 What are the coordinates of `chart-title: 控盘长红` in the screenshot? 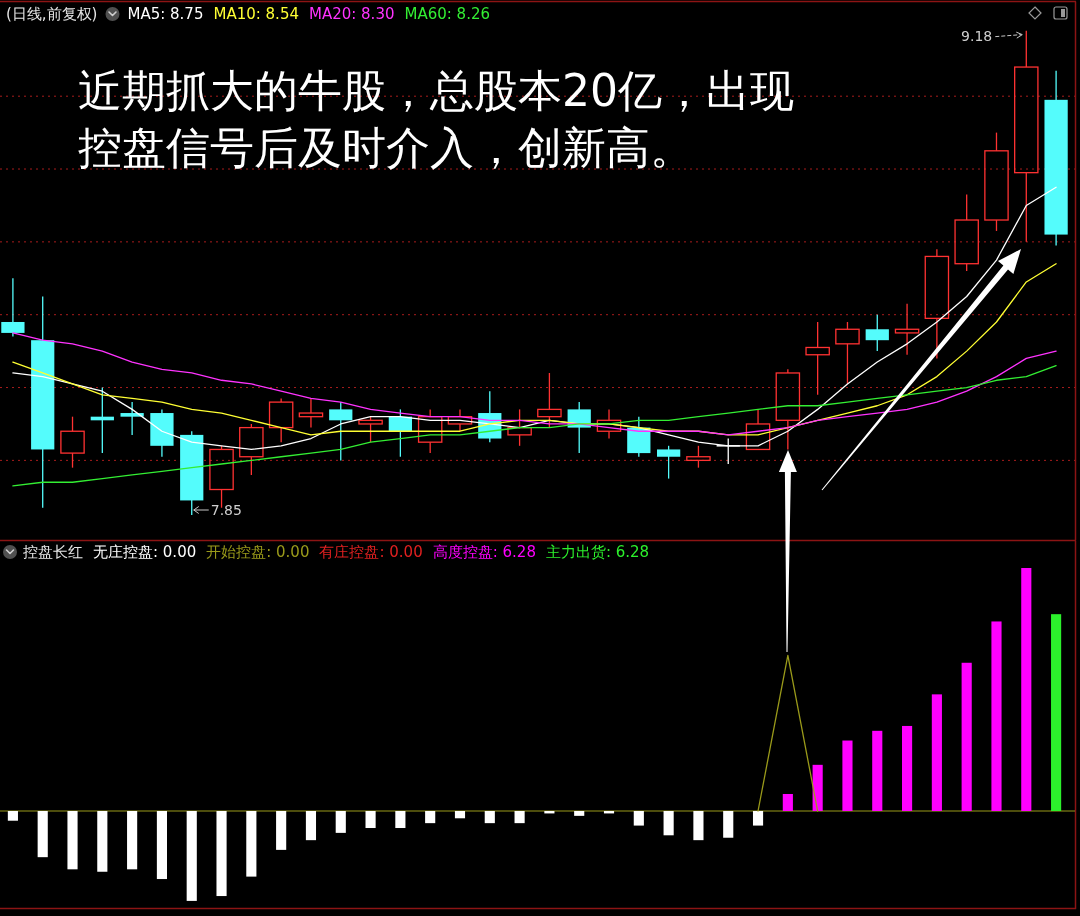 It's located at (53, 552).